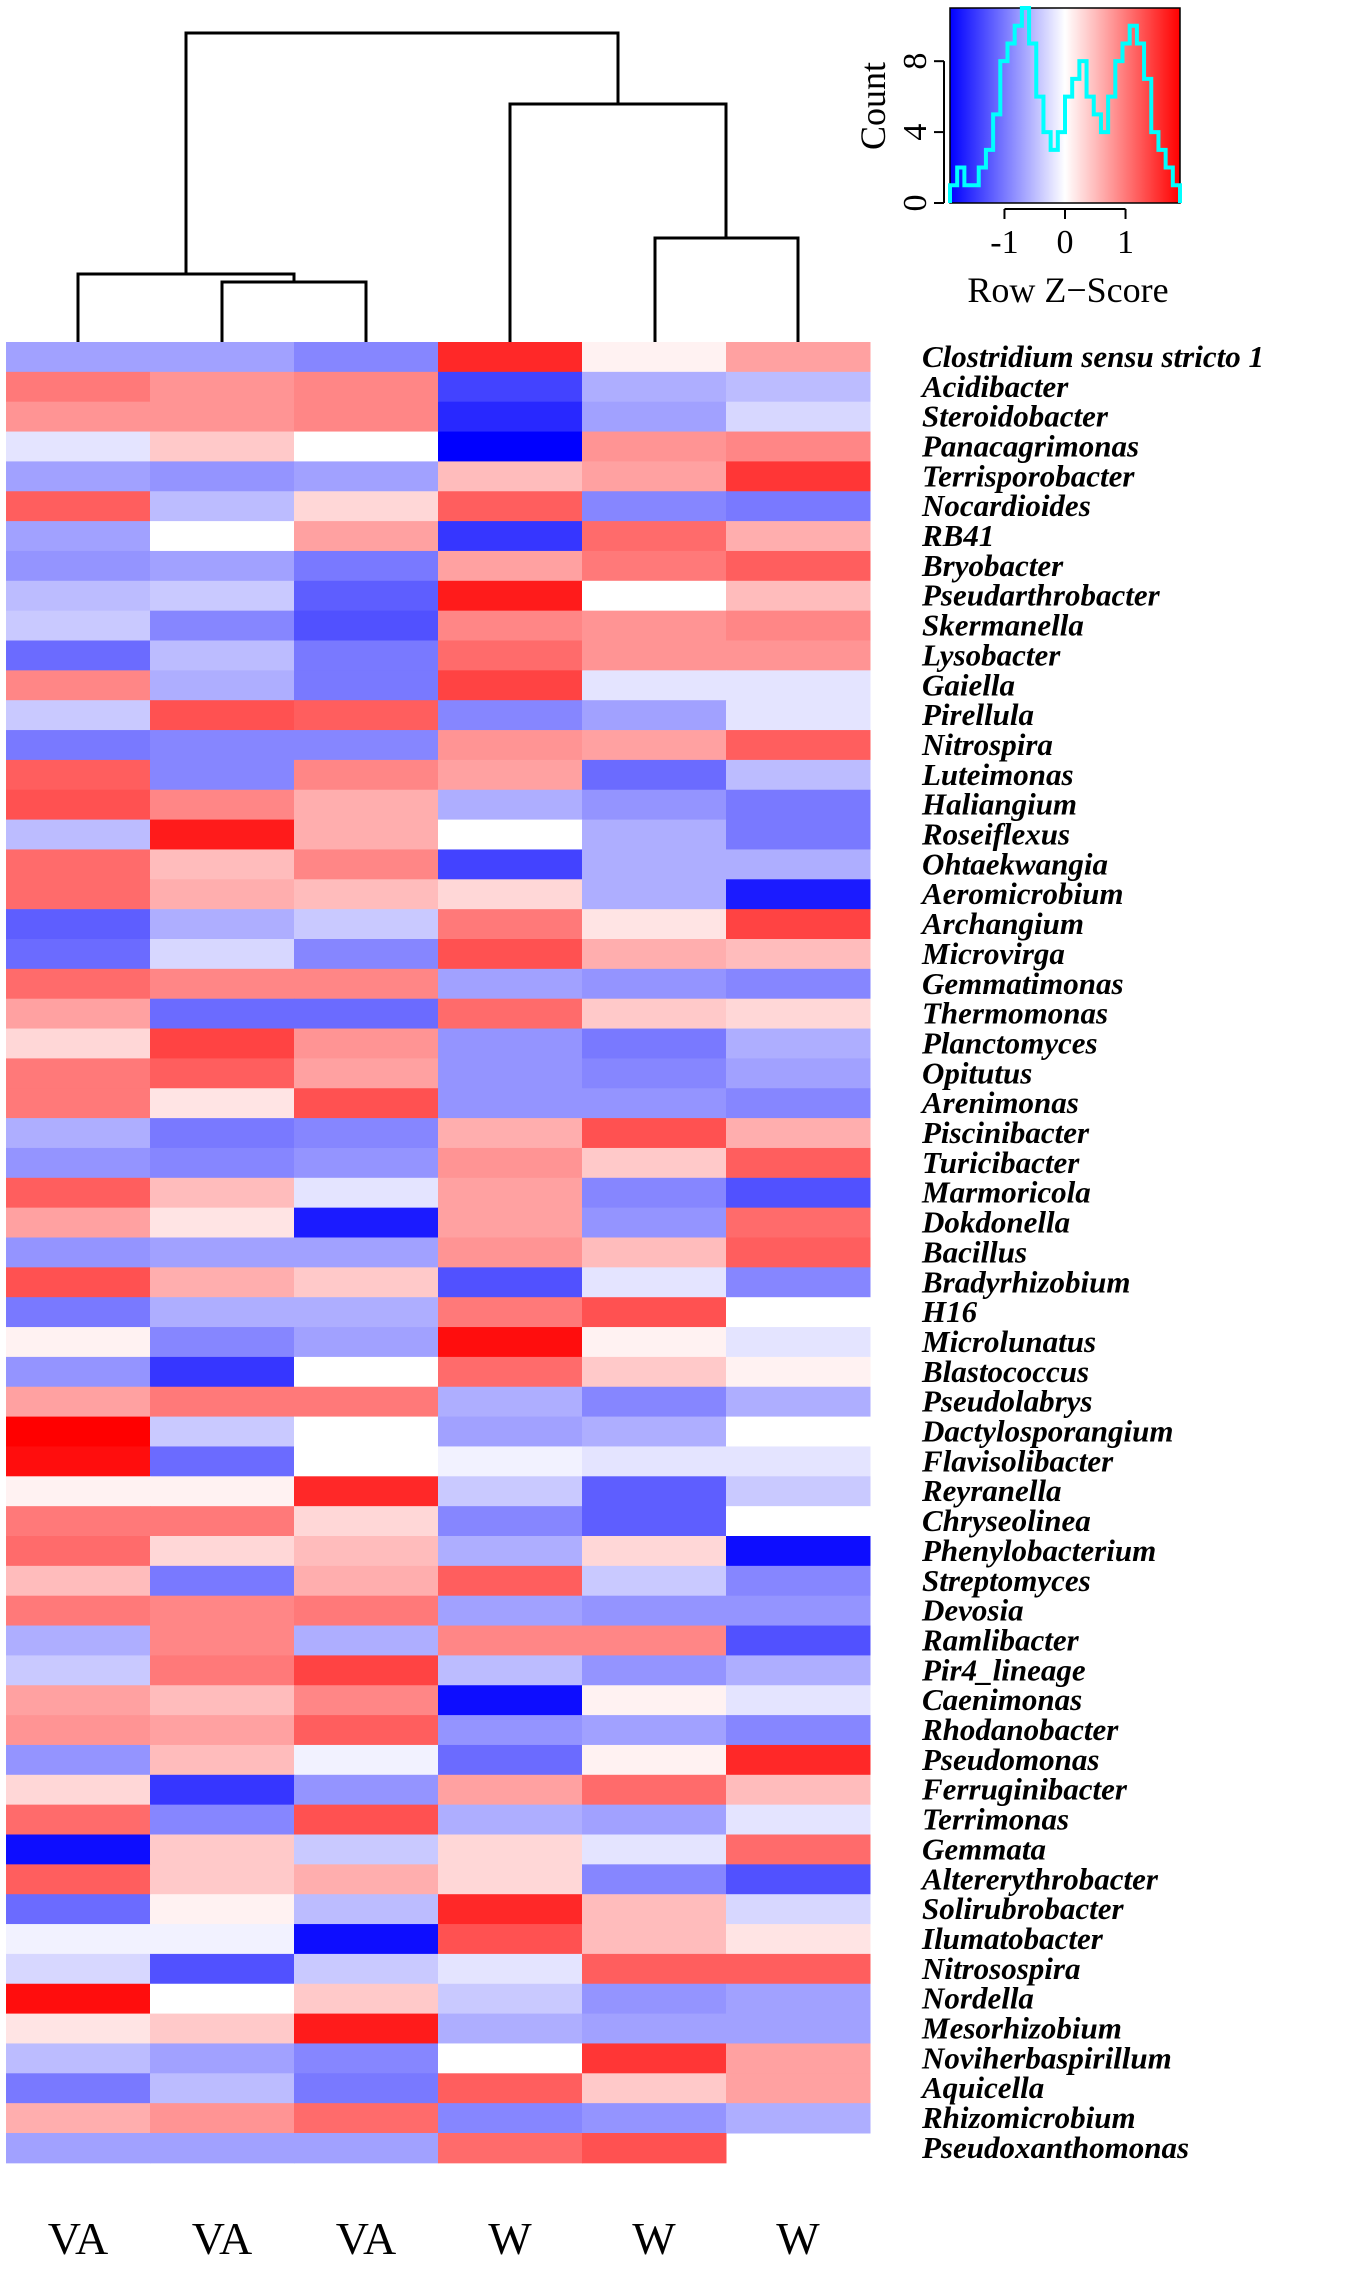 The height and width of the screenshot is (2274, 1350). I want to click on row-label: Caenimonas, so click(1002, 1699).